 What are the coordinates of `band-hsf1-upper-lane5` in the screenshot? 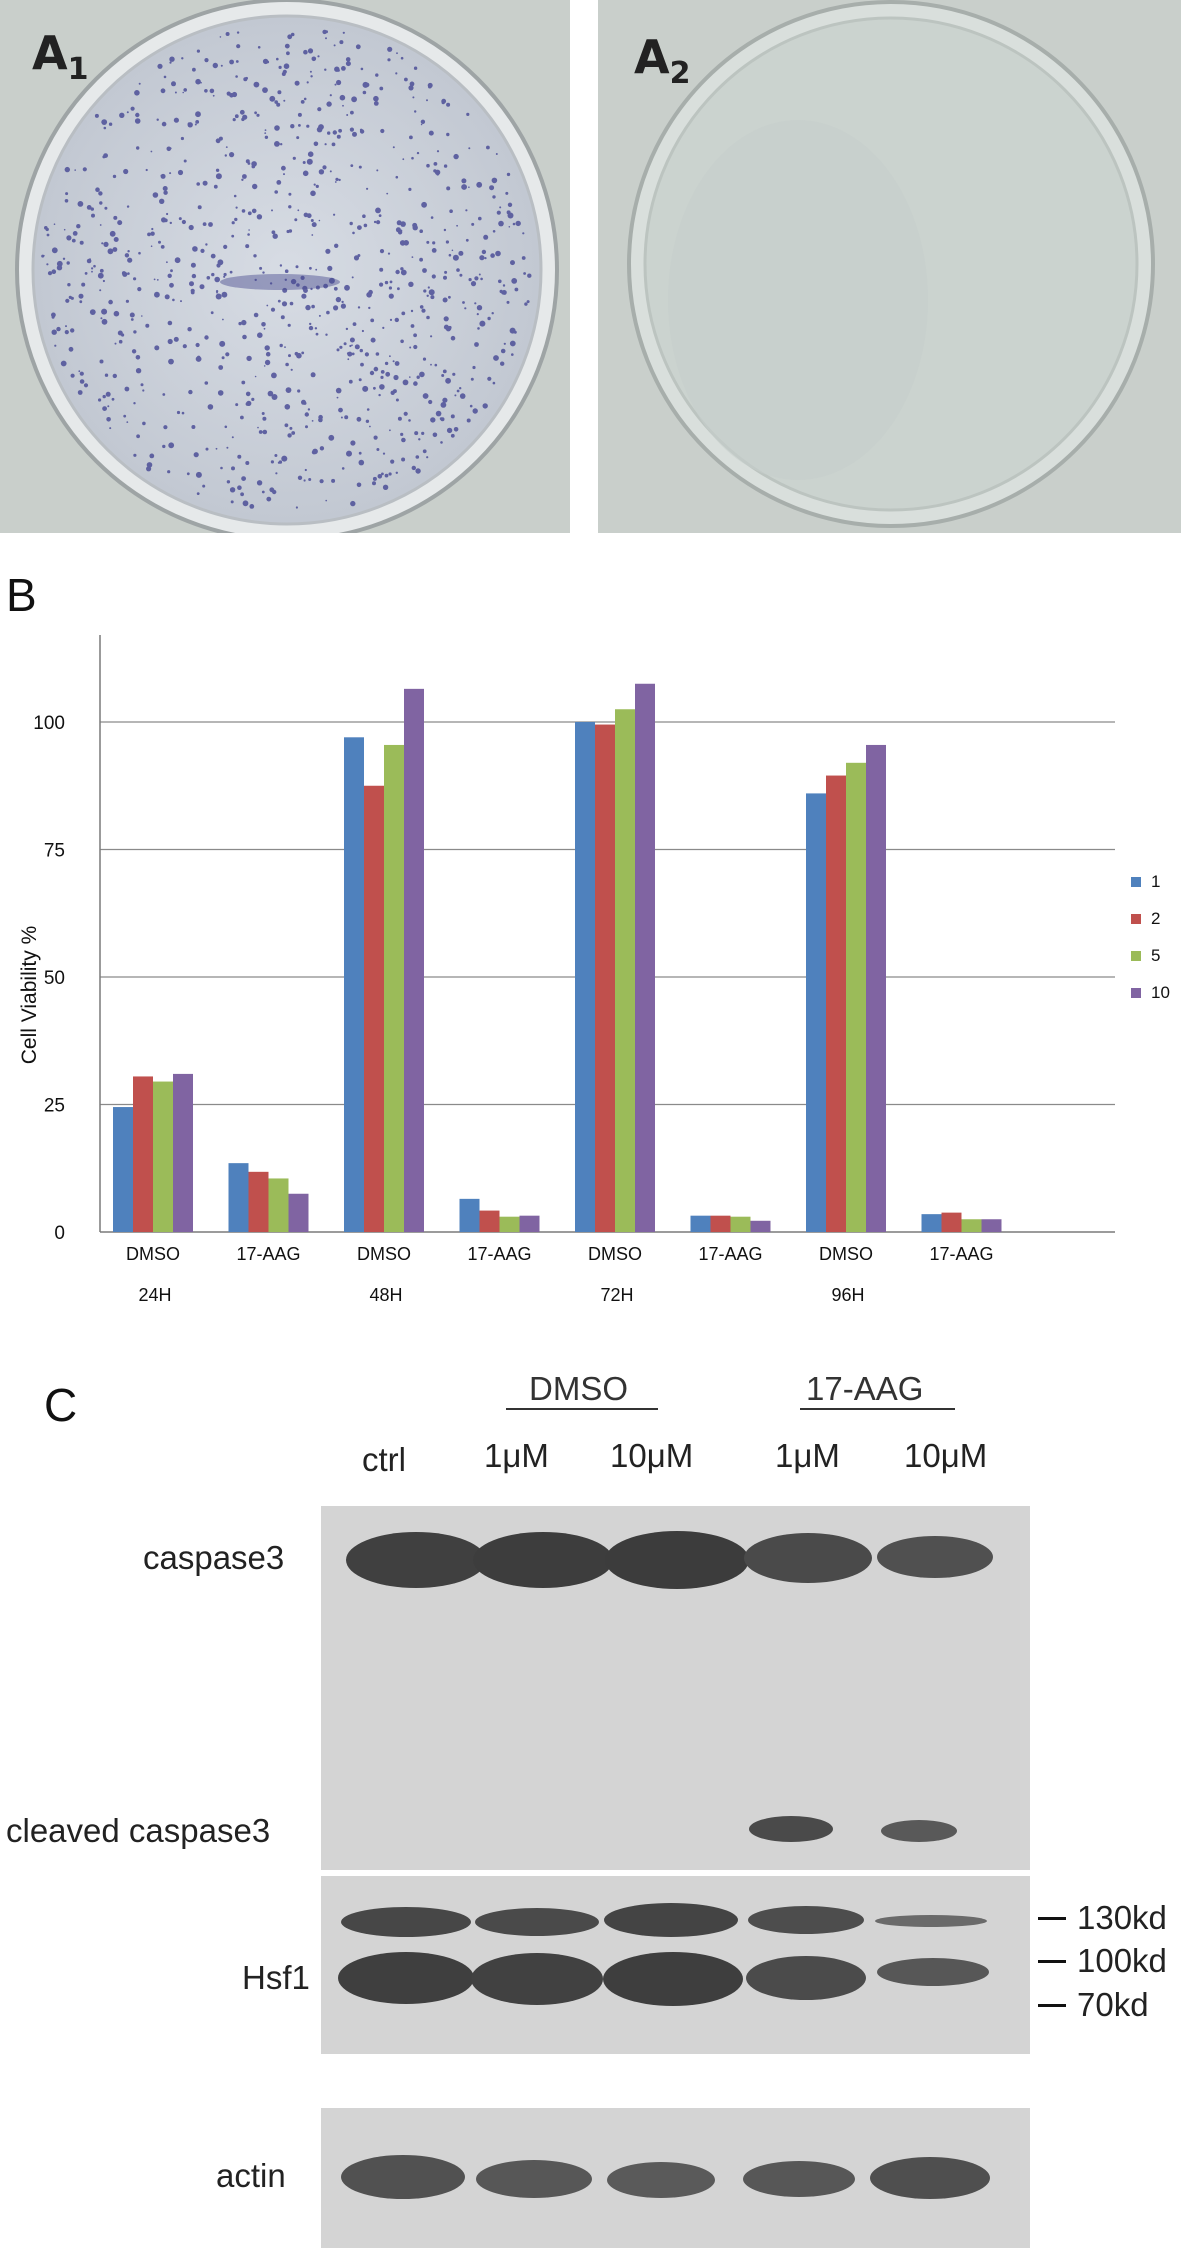 It's located at (931, 1921).